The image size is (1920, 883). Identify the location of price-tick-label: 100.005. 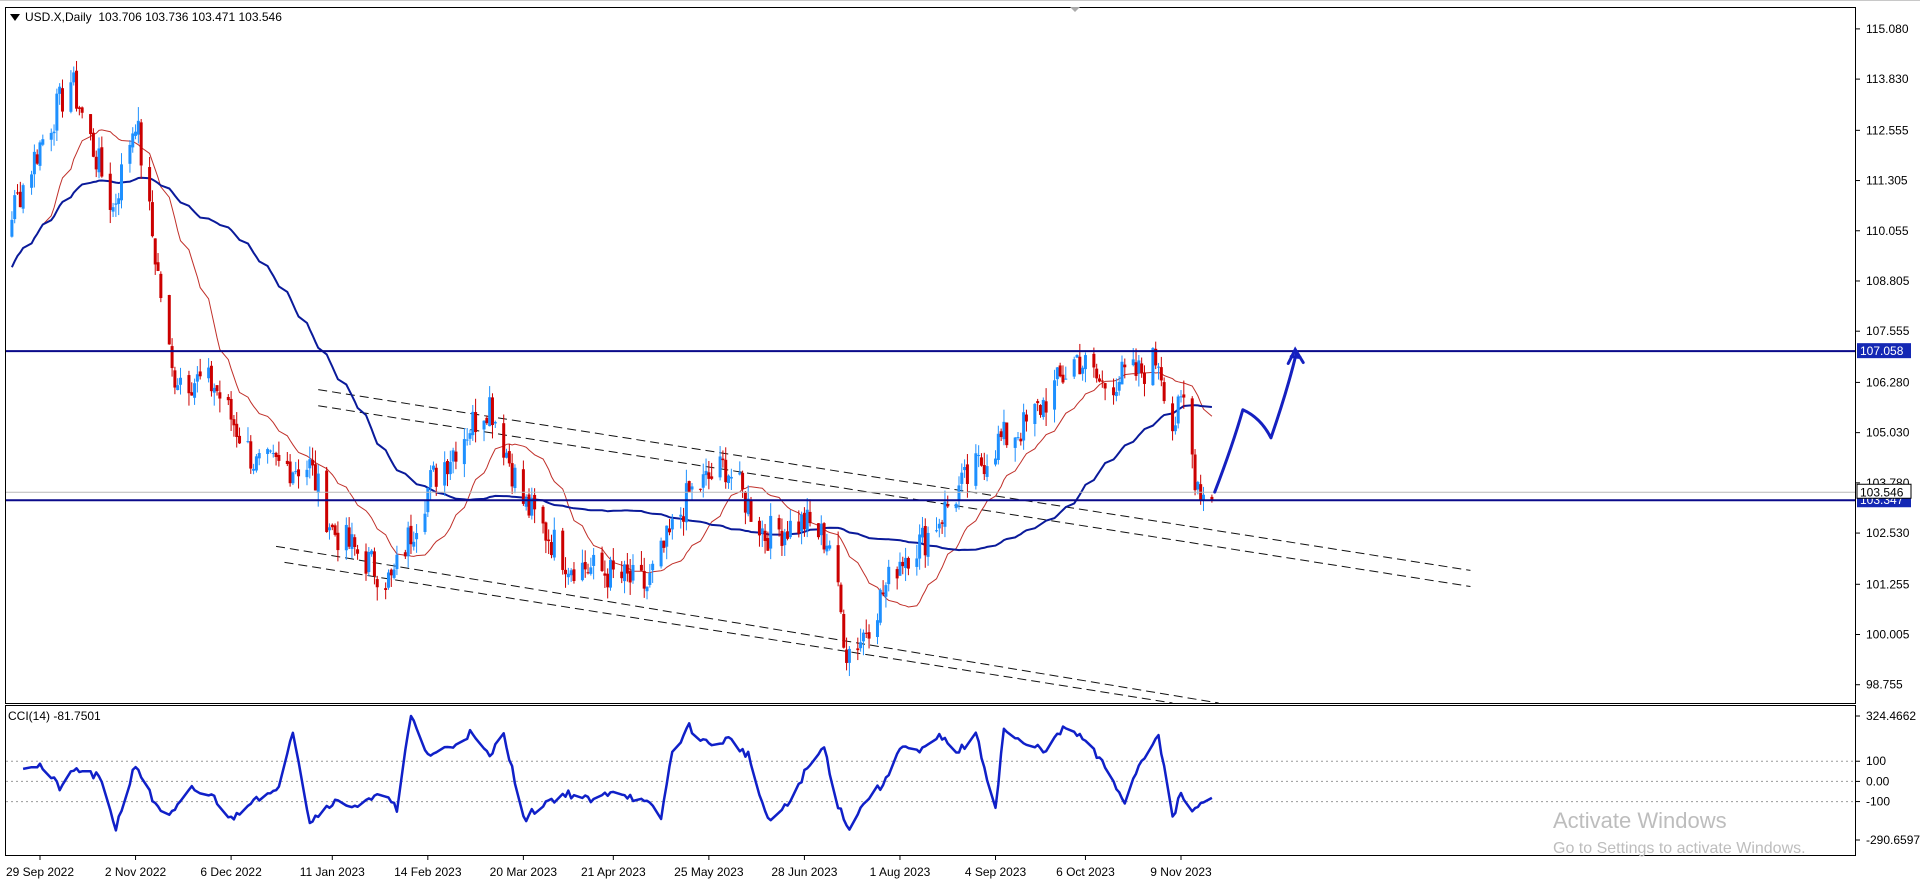
(1888, 635).